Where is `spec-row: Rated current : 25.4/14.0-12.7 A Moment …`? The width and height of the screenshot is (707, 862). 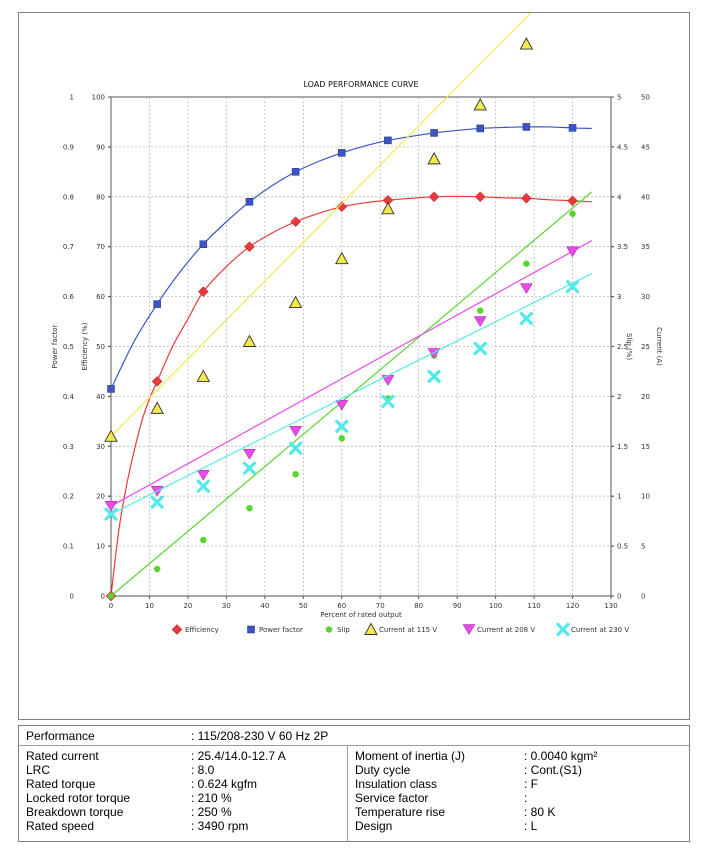 spec-row: Rated current : 25.4/14.0-12.7 A Moment … is located at coordinates (354, 756).